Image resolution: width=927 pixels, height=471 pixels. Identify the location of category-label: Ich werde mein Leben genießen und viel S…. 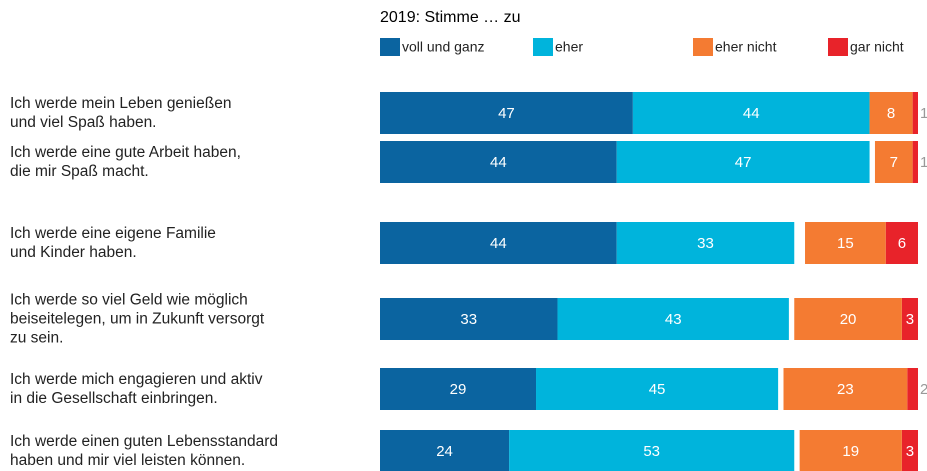
(121, 113).